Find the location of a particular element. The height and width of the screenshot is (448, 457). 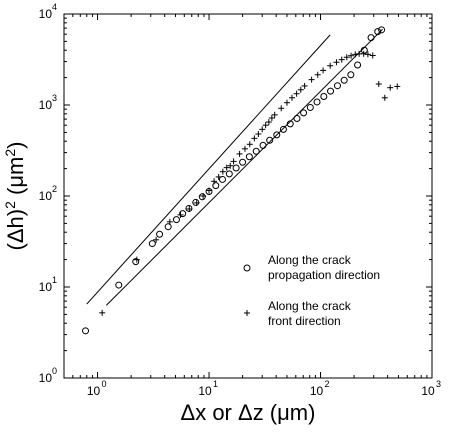

y-axis-label-prefix: (Δh) is located at coordinates (15, 230).